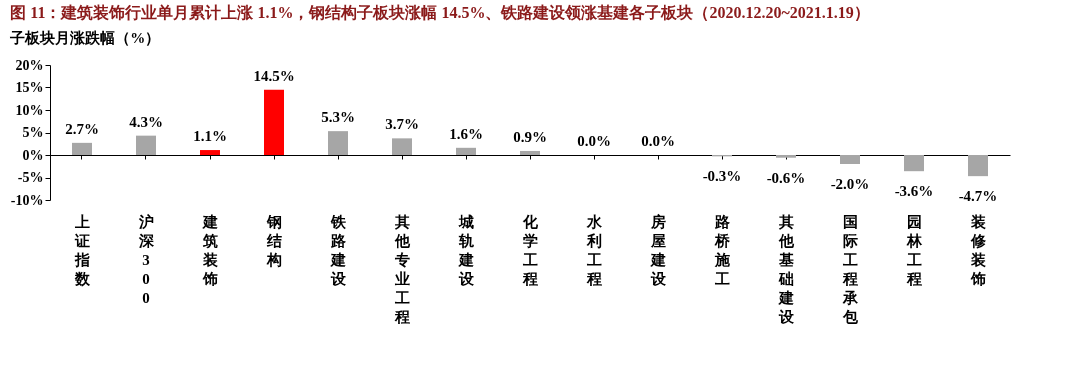  What do you see at coordinates (210, 136) in the screenshot?
I see `data-label: 1.1%` at bounding box center [210, 136].